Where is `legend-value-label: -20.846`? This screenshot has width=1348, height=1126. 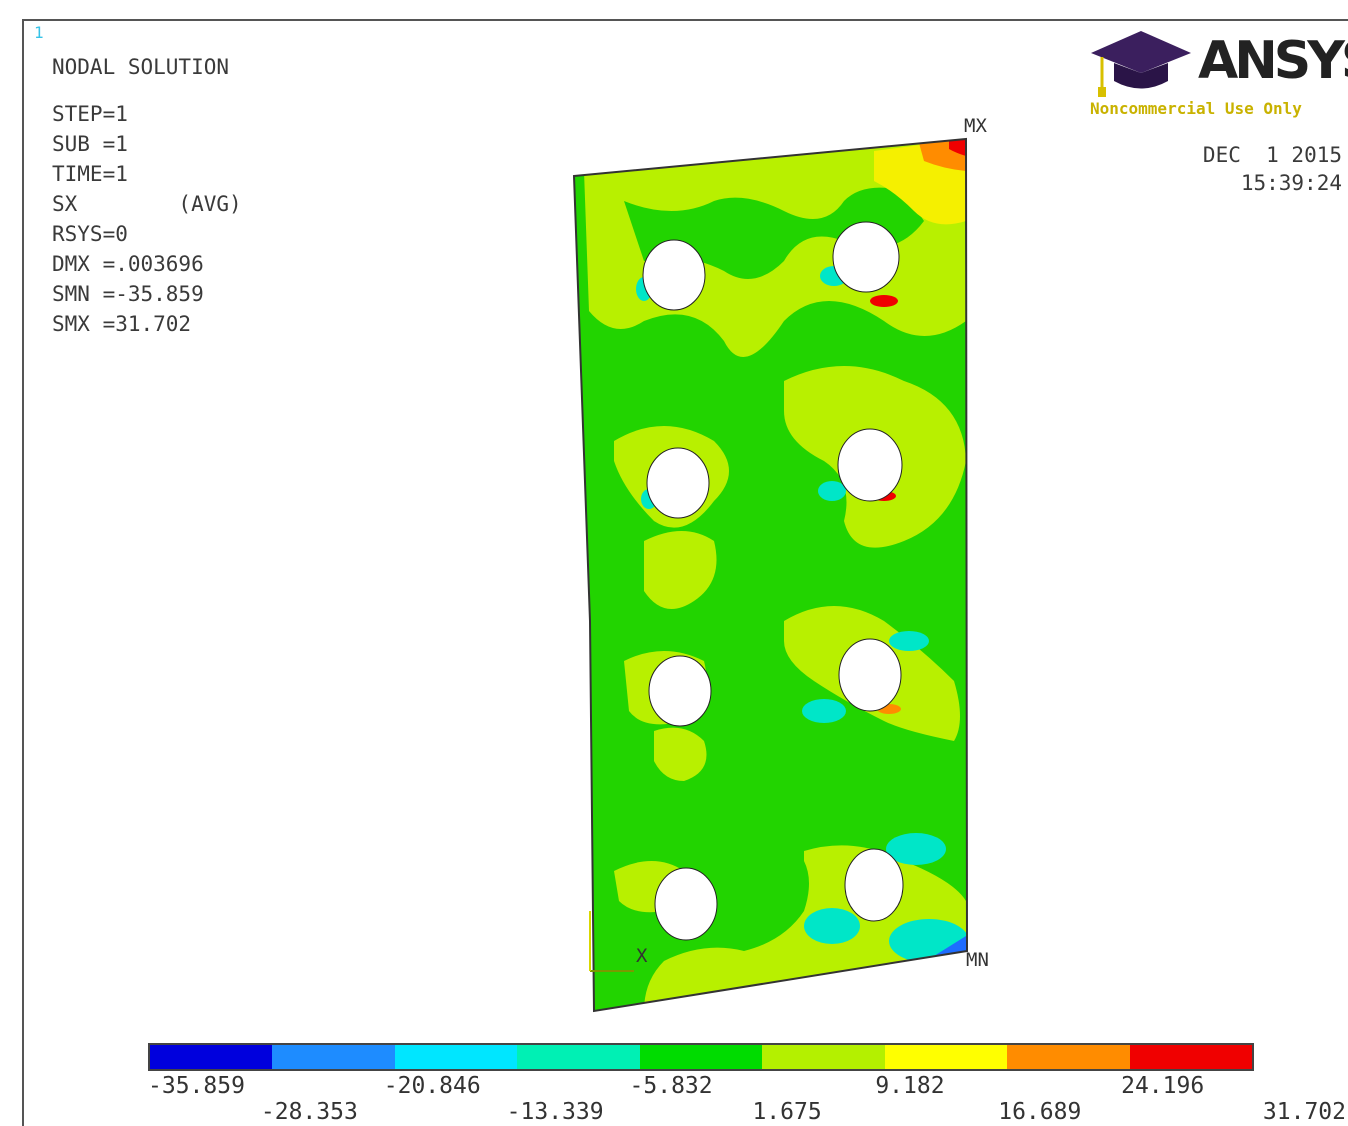 legend-value-label: -20.846 is located at coordinates (432, 1086).